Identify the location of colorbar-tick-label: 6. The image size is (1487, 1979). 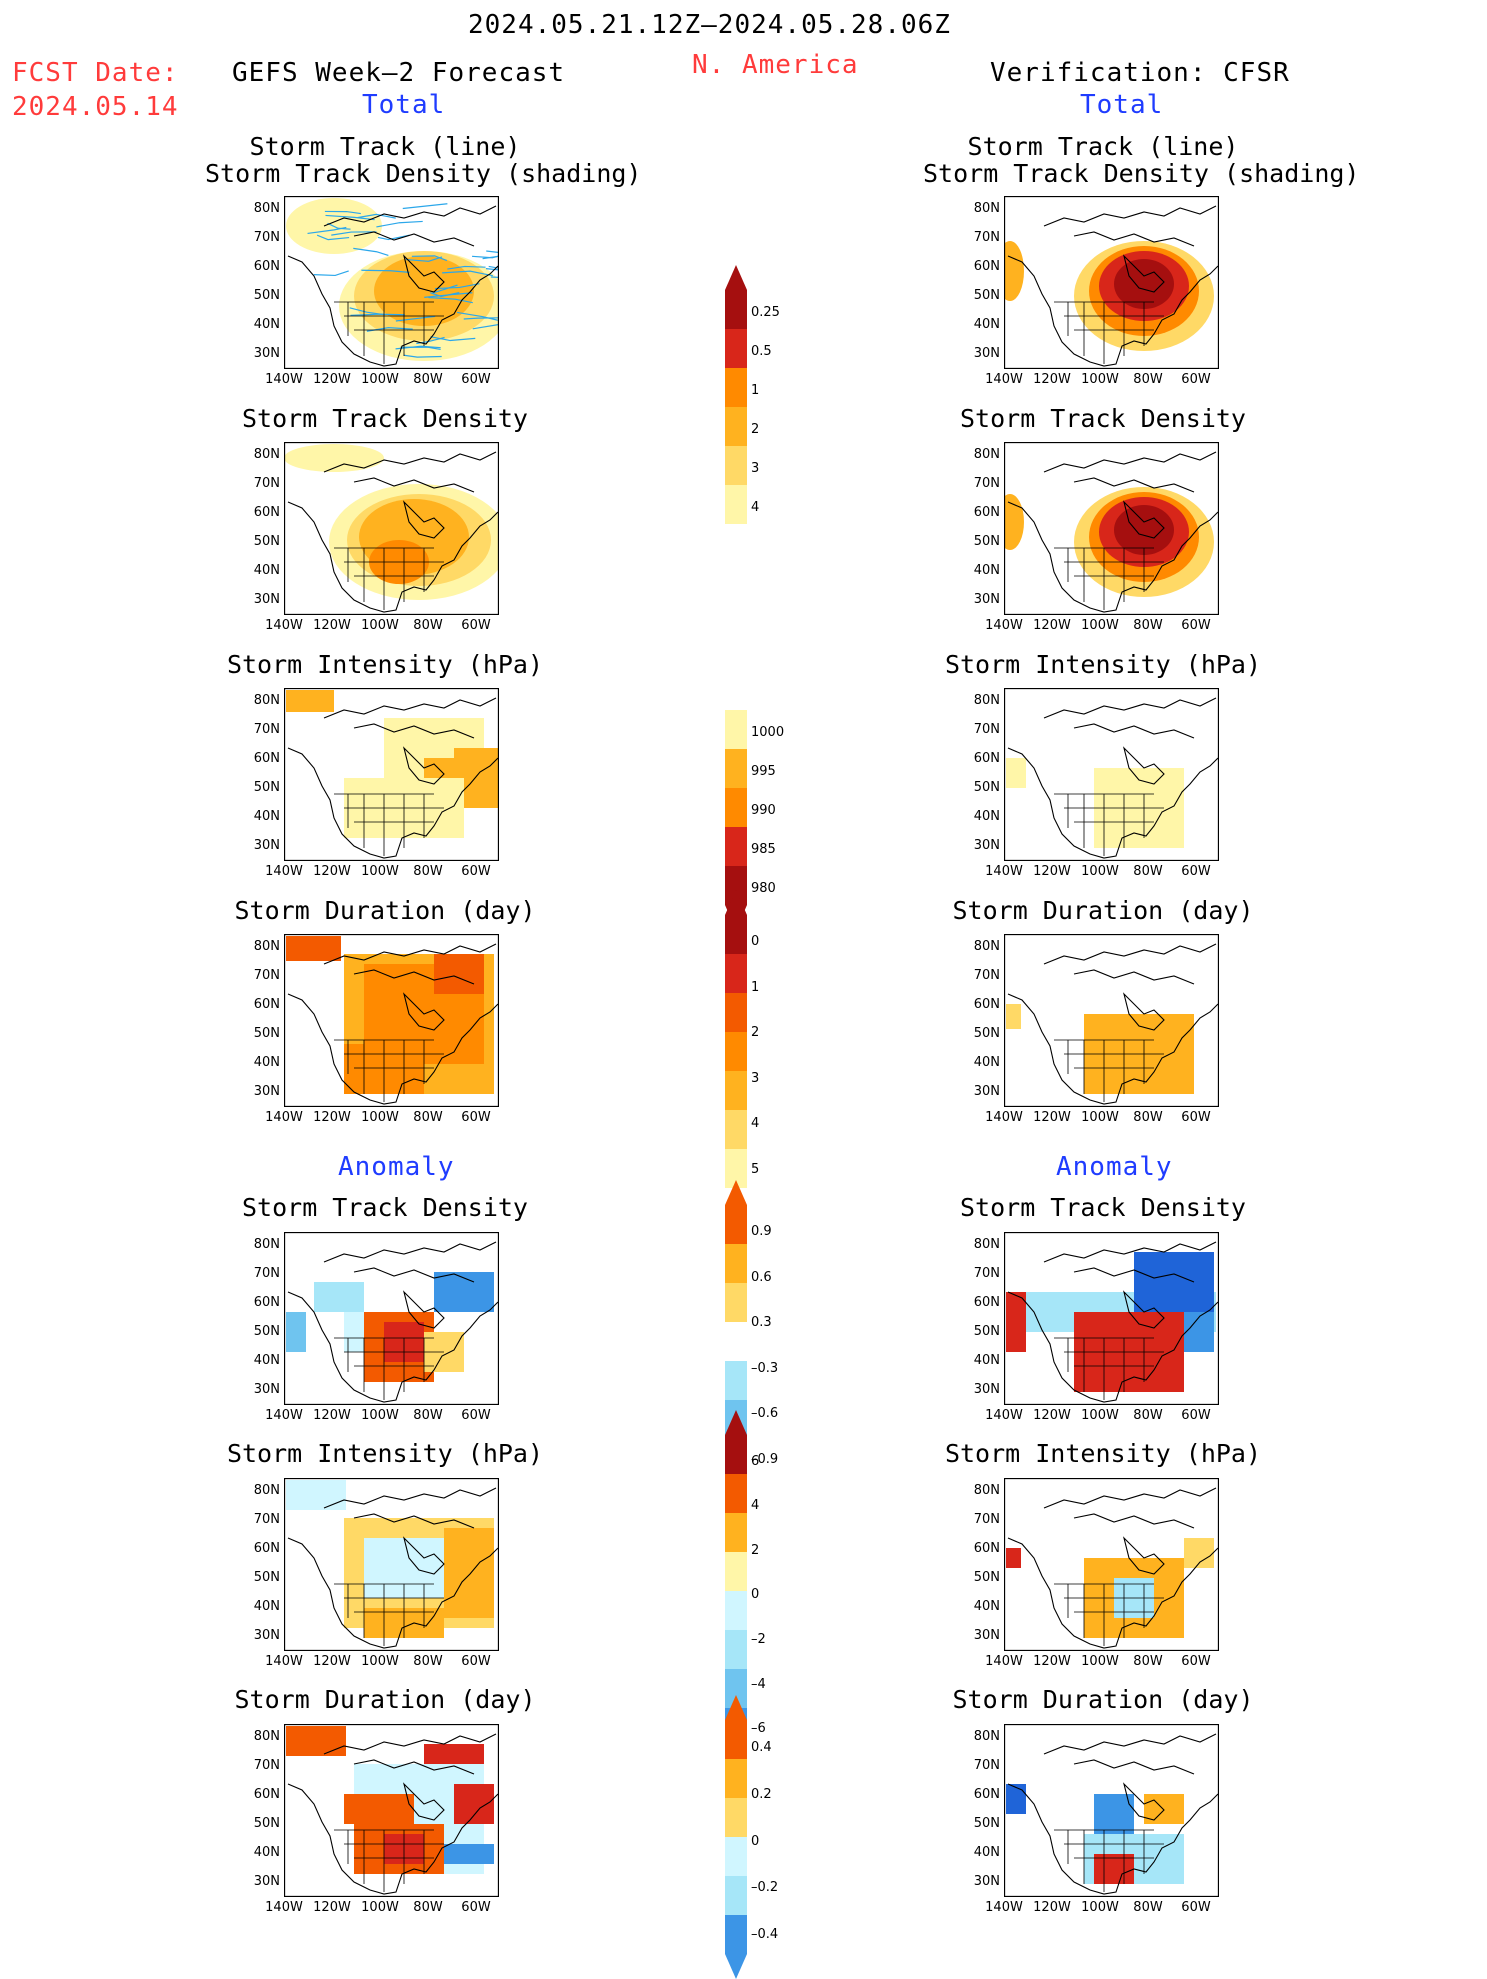
(755, 1461).